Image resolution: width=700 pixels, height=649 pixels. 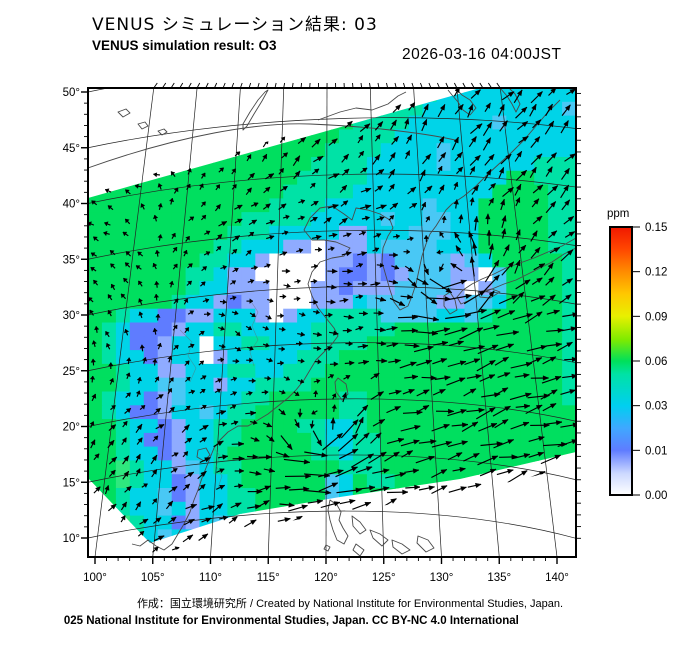 I want to click on lon-tick-label: 135°, so click(x=499, y=578).